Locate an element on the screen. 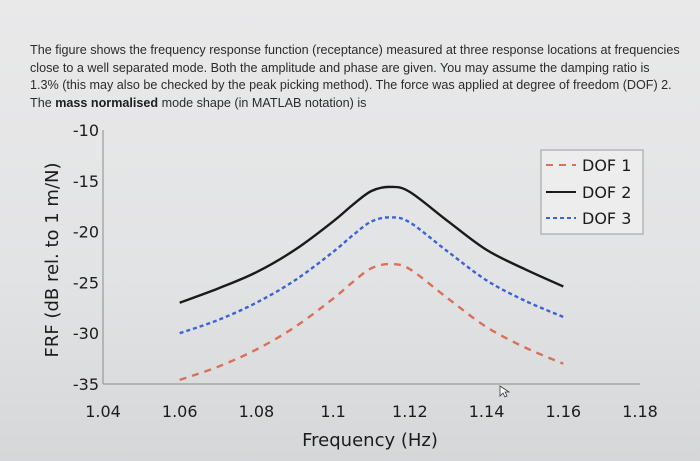 This screenshot has width=700, height=461. legend-label-dof2: DOF 2 is located at coordinates (606, 192).